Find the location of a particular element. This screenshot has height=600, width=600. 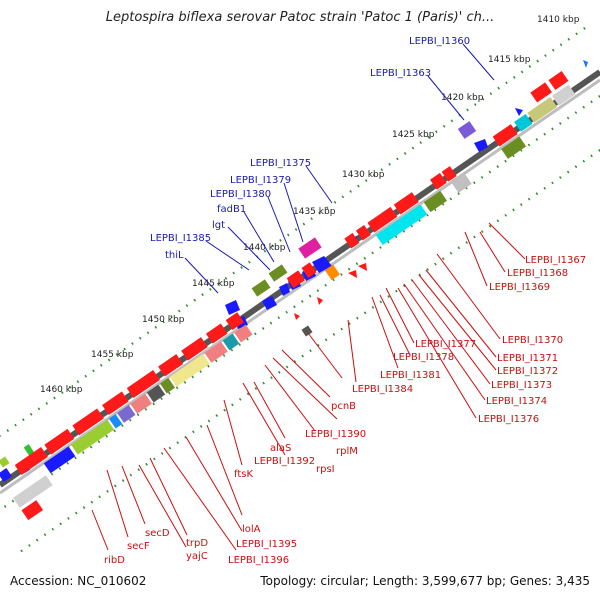

gene-label-ribd: ribD is located at coordinates (114, 560).